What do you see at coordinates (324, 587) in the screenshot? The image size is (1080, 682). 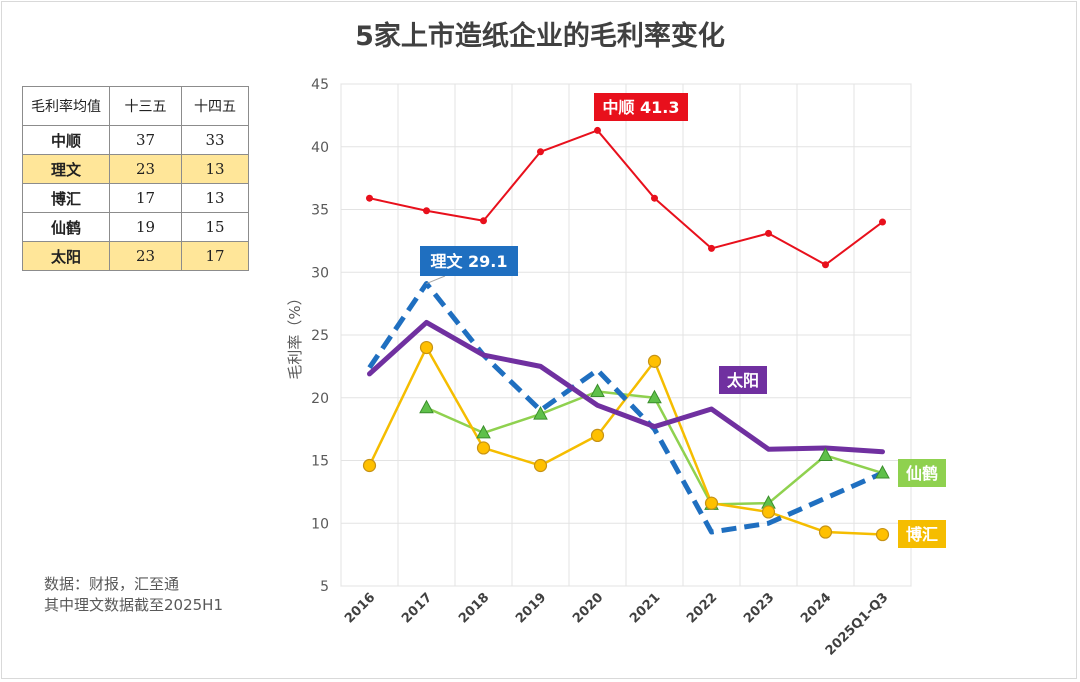 I see `y-tick-label: 5` at bounding box center [324, 587].